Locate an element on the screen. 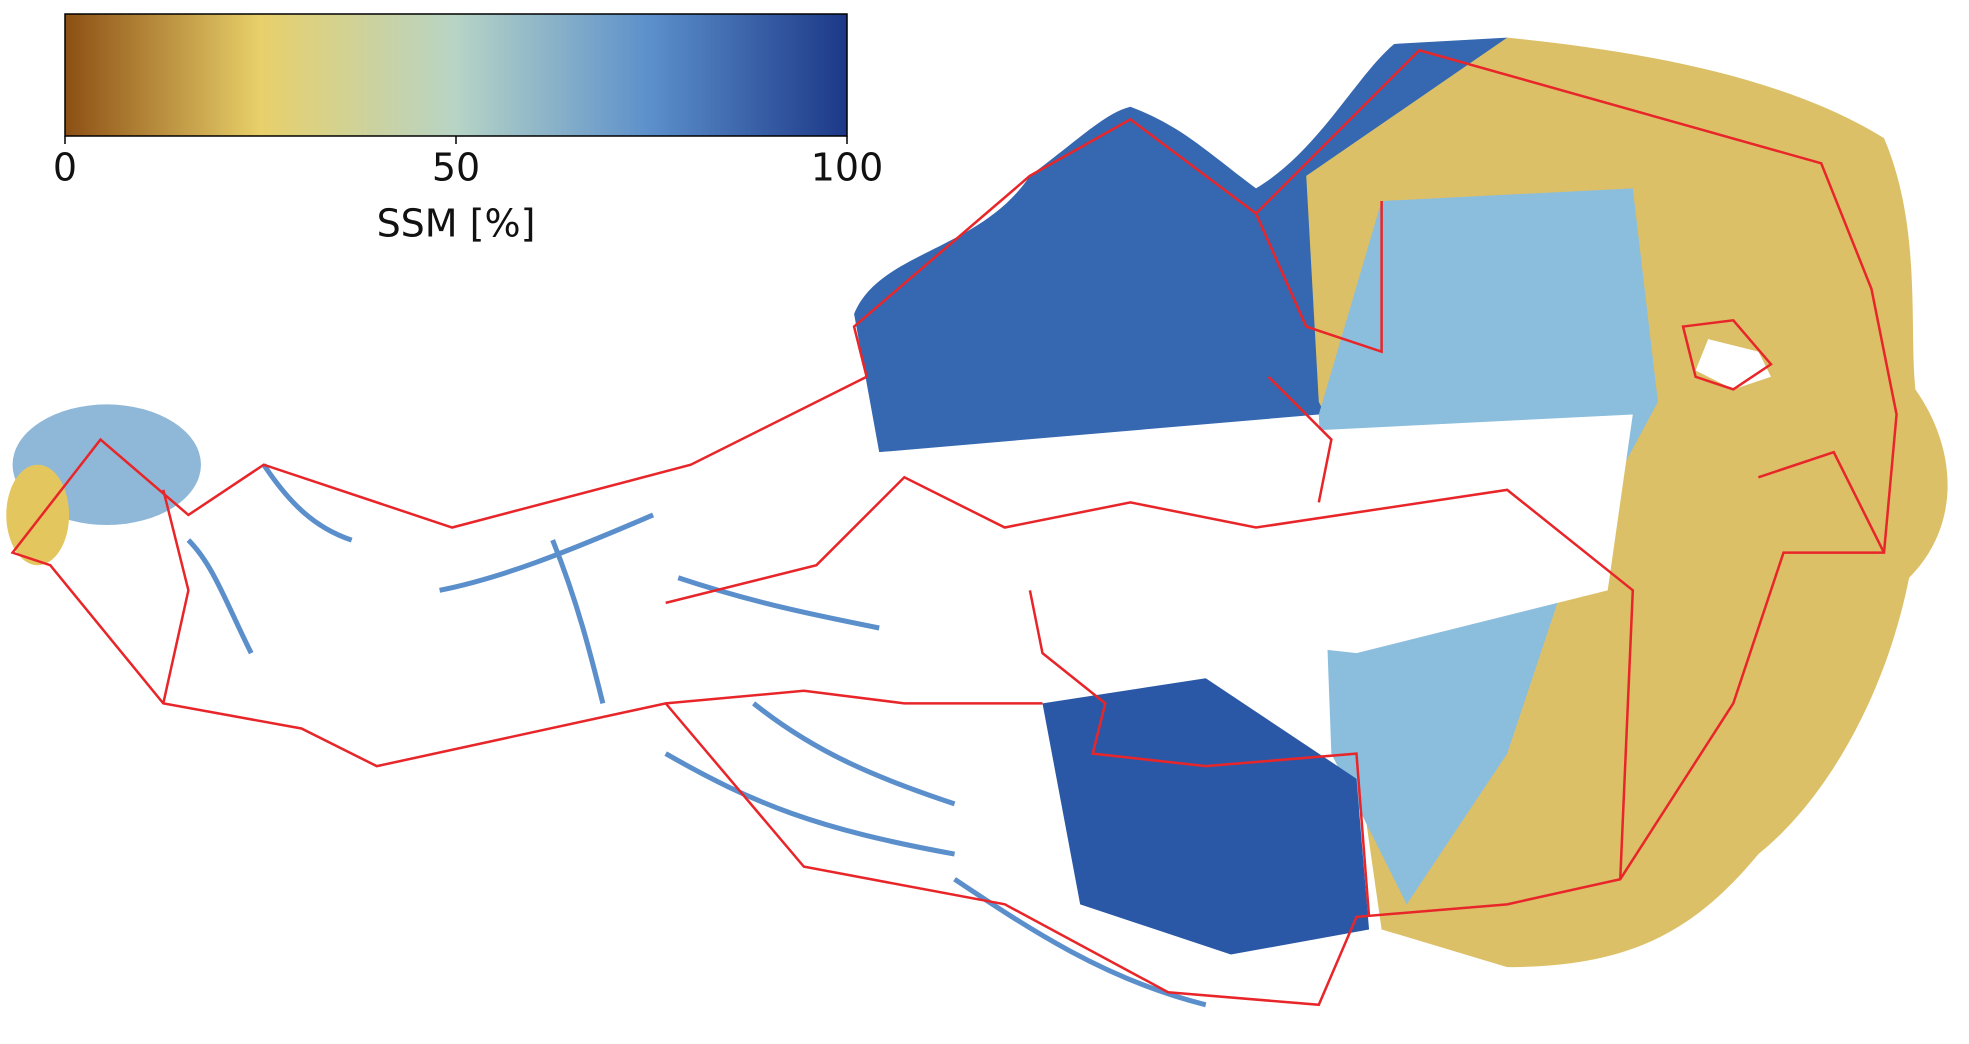  ssm-field is located at coordinates (1206, 816).